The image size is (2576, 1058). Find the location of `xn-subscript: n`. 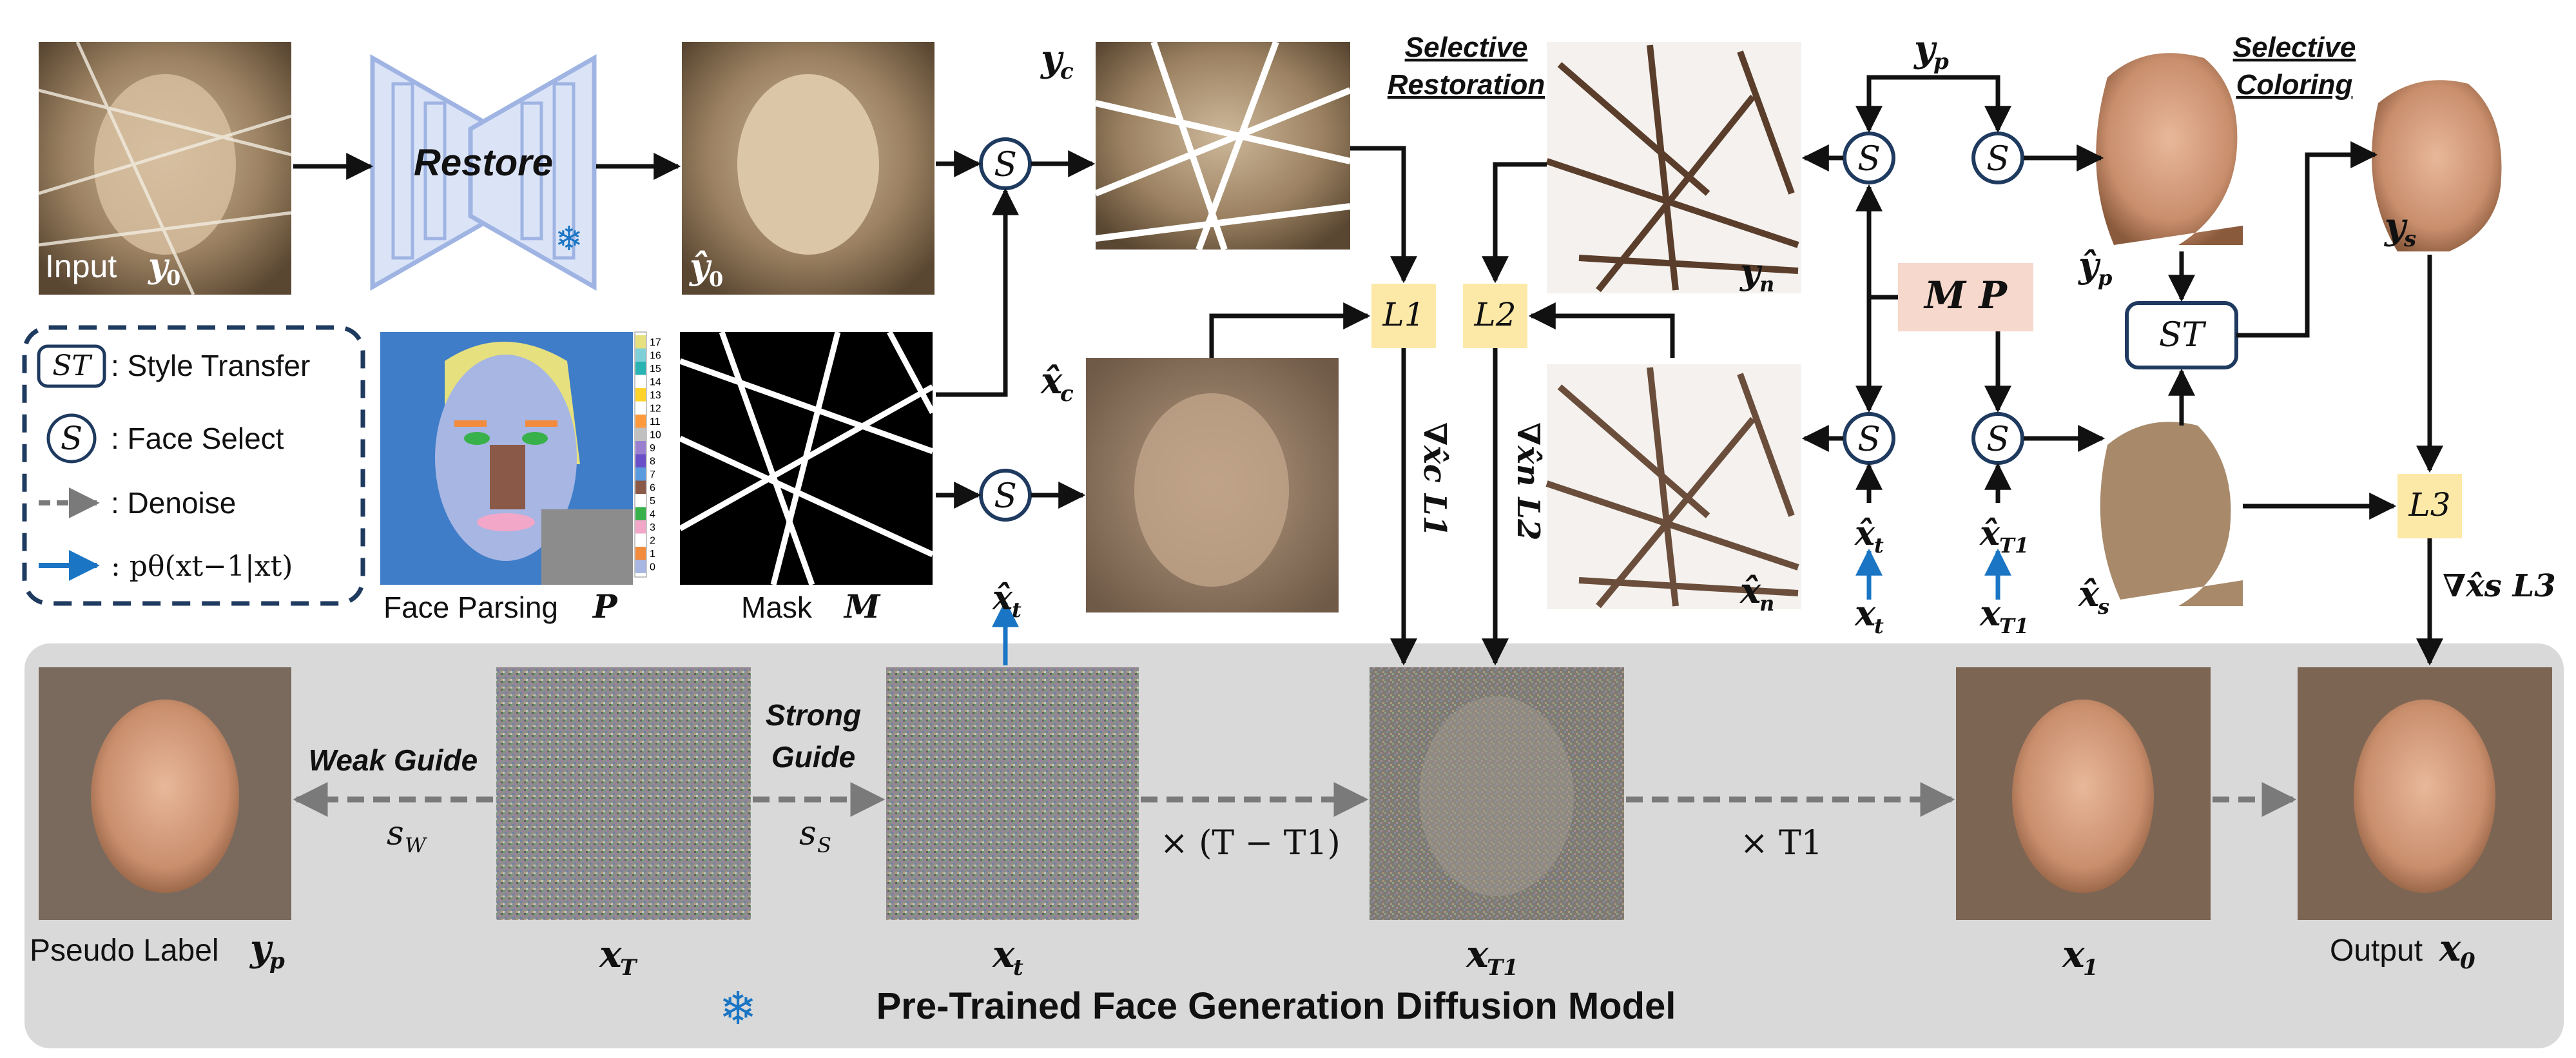

xn-subscript: n is located at coordinates (1766, 603).